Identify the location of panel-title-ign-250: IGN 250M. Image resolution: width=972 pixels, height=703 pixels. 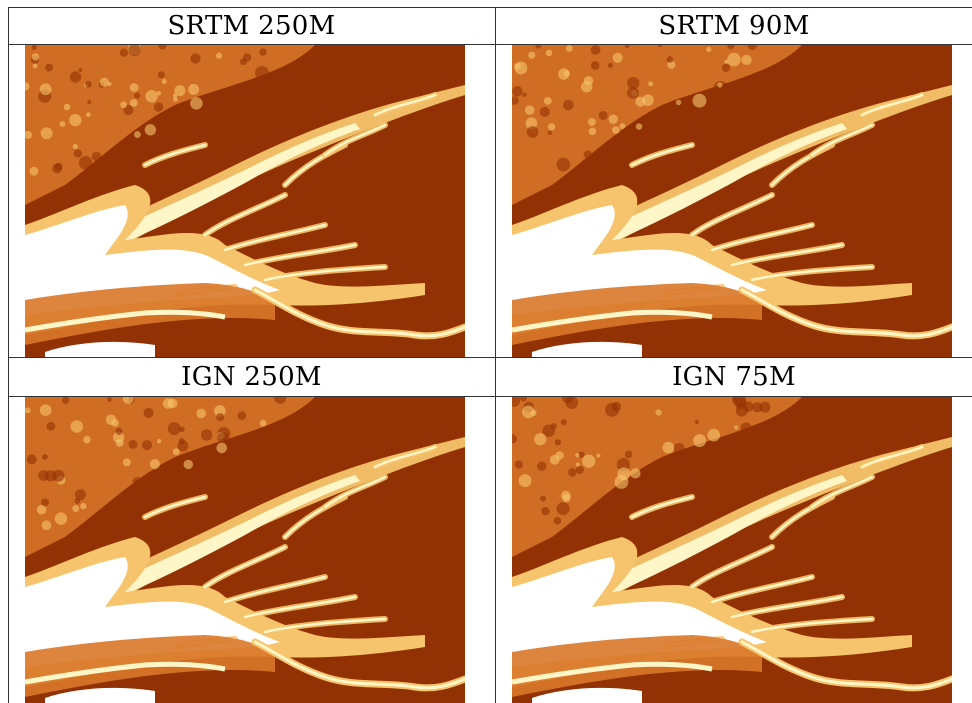
(251, 377).